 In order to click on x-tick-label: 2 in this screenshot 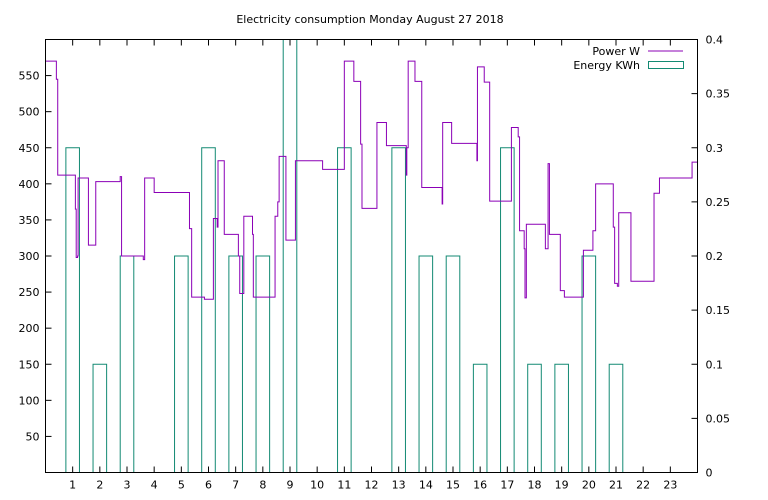, I will do `click(99, 485)`.